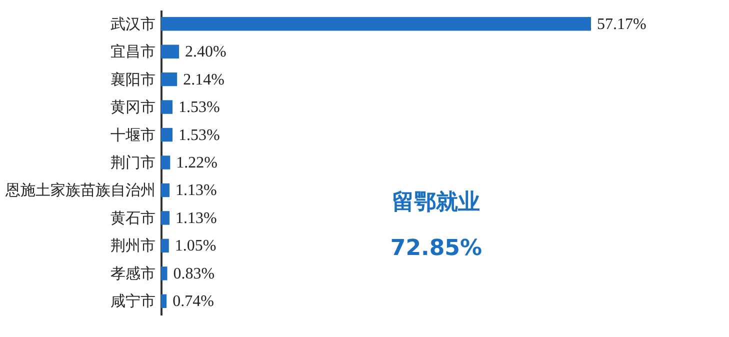 The width and height of the screenshot is (729, 337). I want to click on y-tick-label: 黄石市, so click(133, 218).